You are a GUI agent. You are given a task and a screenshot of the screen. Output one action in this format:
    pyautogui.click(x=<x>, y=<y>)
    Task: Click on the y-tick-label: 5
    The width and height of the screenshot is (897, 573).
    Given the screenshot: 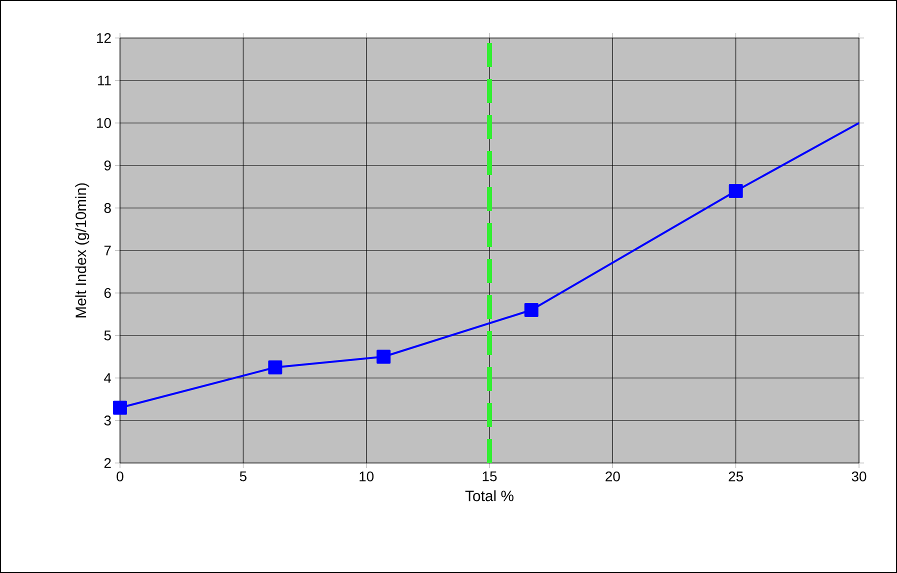 What is the action you would take?
    pyautogui.click(x=107, y=335)
    